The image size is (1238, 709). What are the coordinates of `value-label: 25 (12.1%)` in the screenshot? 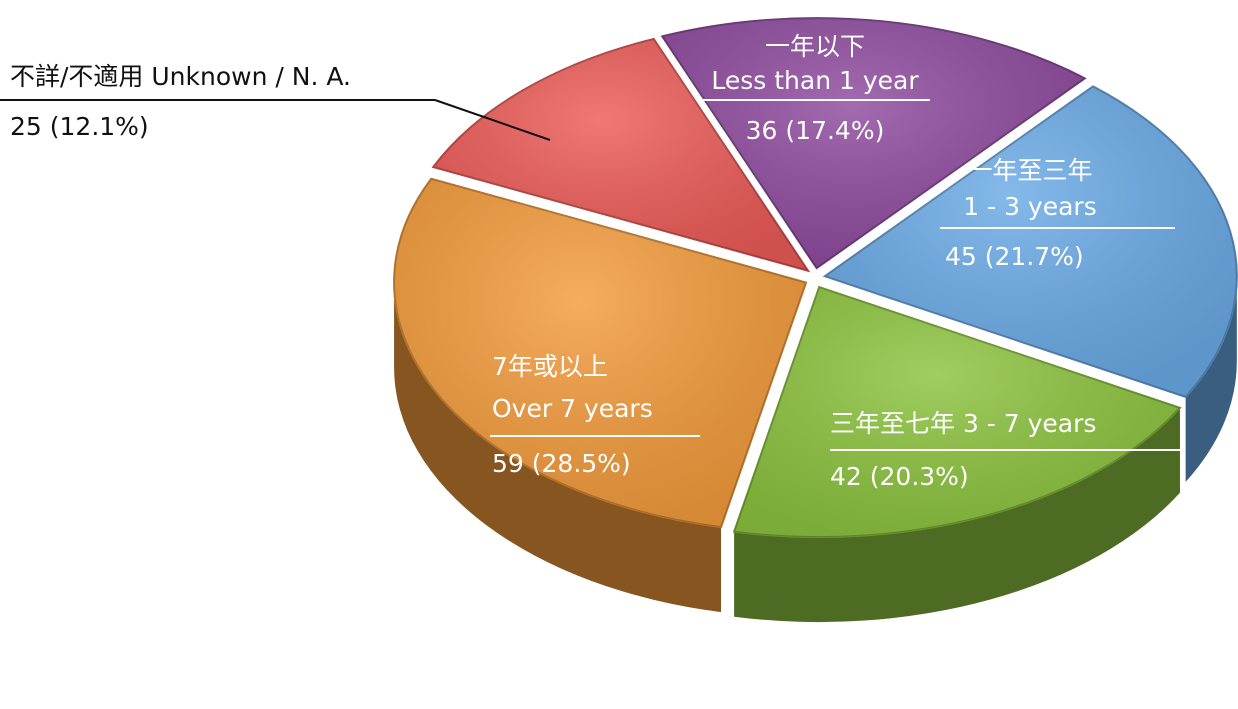 It's located at (79, 126).